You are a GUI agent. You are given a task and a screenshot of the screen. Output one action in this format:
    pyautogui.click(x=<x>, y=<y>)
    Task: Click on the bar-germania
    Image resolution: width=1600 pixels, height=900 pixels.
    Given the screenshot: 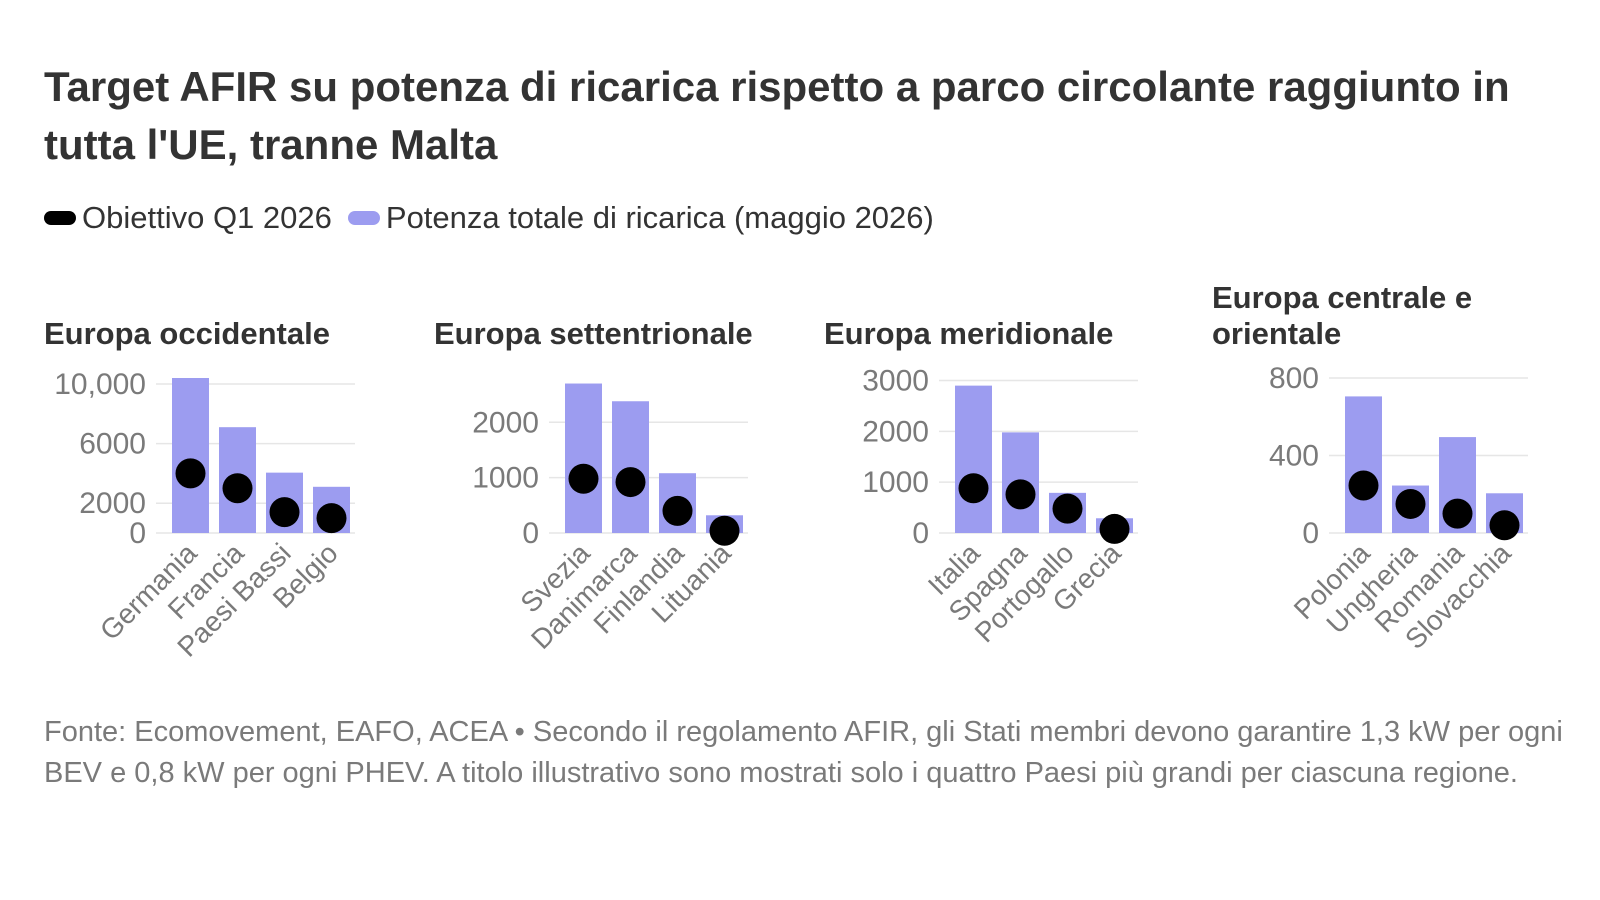 What is the action you would take?
    pyautogui.click(x=190, y=455)
    